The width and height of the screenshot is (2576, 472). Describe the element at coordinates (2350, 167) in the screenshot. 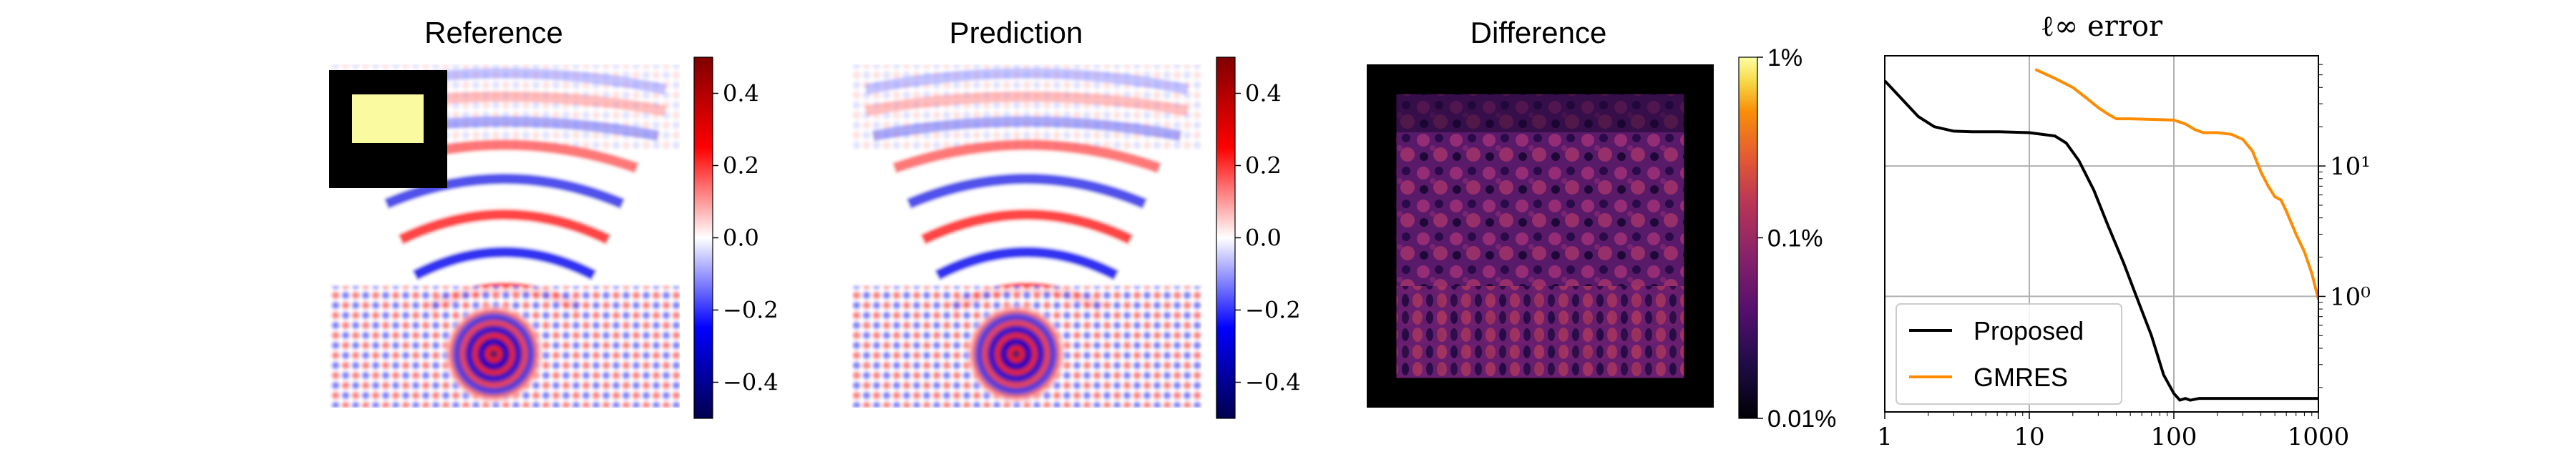

I see `y-tick-label: 10¹` at that location.